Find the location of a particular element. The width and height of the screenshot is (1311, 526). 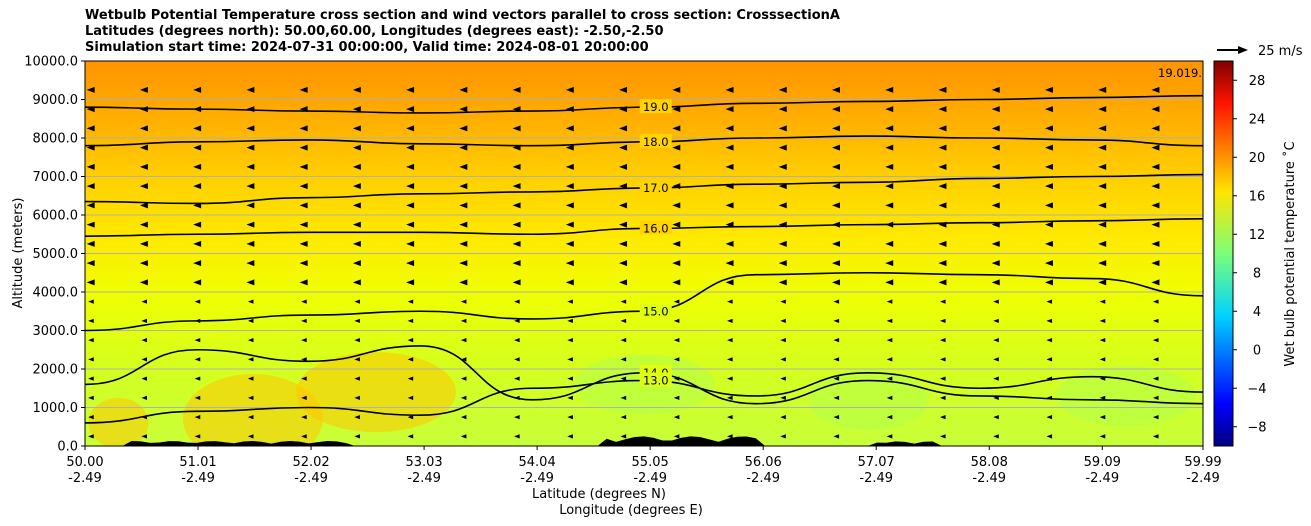

contour-label-bg is located at coordinates (655, 379).